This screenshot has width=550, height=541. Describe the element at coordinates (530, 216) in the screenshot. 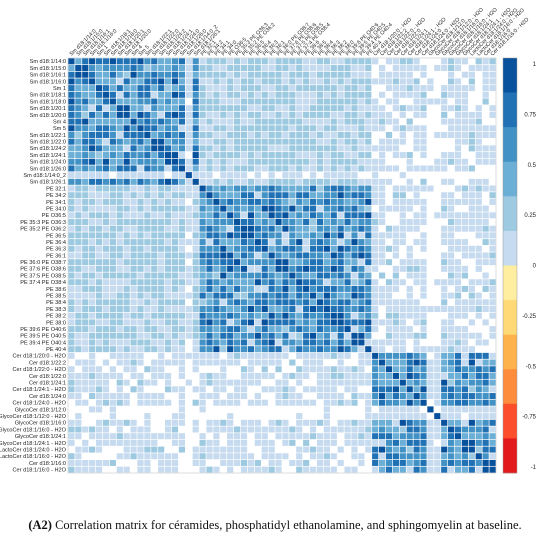

I see `colorbar-tick-label: 0.25` at that location.